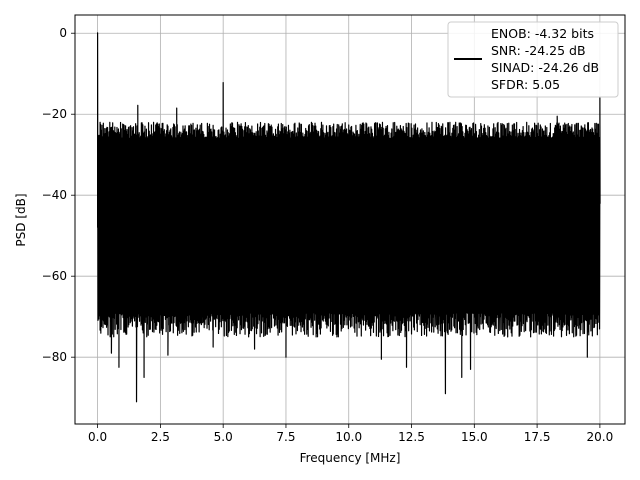  I want to click on x-axis-label: Frequency [MHz], so click(350, 458).